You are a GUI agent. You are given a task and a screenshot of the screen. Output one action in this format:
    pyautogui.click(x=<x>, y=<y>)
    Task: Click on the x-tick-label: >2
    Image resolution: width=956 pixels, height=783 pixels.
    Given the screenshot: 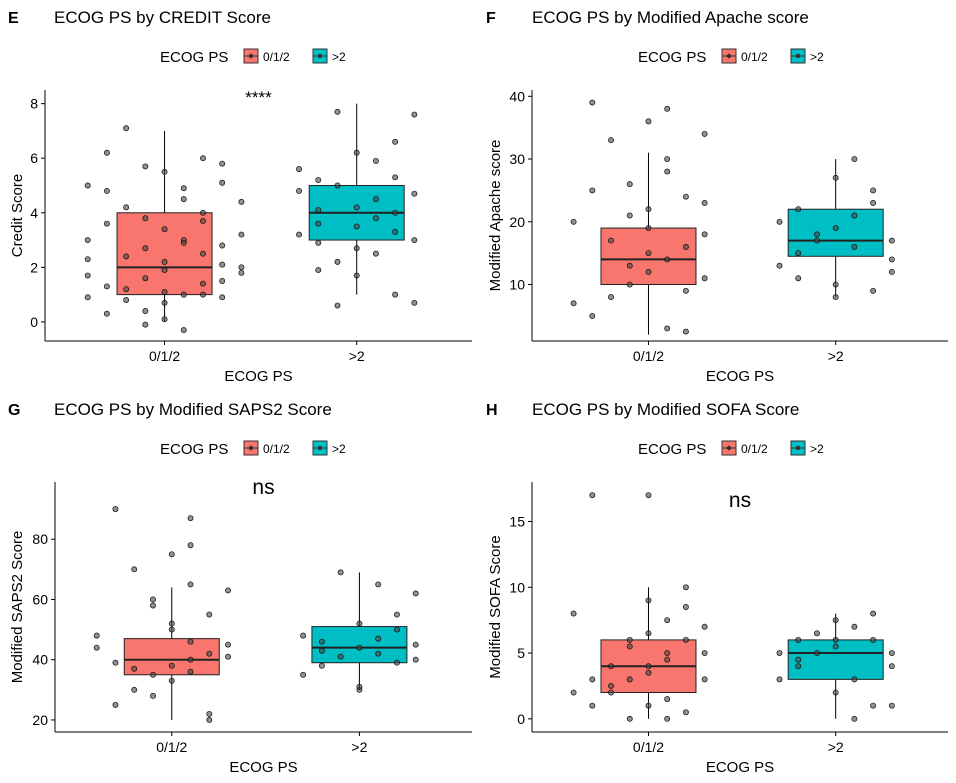 What is the action you would take?
    pyautogui.click(x=359, y=747)
    